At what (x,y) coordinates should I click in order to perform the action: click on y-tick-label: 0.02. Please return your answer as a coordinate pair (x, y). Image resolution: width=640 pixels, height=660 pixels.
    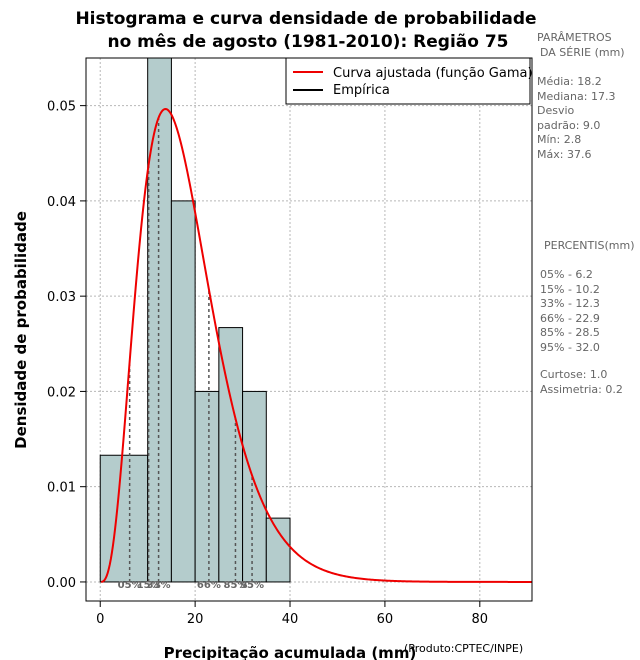
    Looking at the image, I should click on (61, 392).